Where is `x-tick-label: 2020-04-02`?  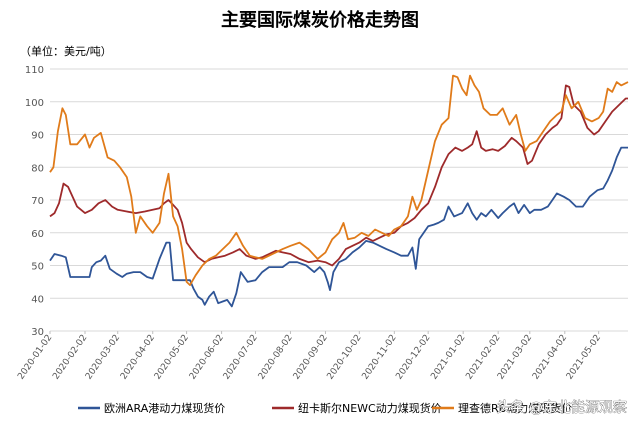 x-tick-label: 2020-04-02 is located at coordinates (138, 357).